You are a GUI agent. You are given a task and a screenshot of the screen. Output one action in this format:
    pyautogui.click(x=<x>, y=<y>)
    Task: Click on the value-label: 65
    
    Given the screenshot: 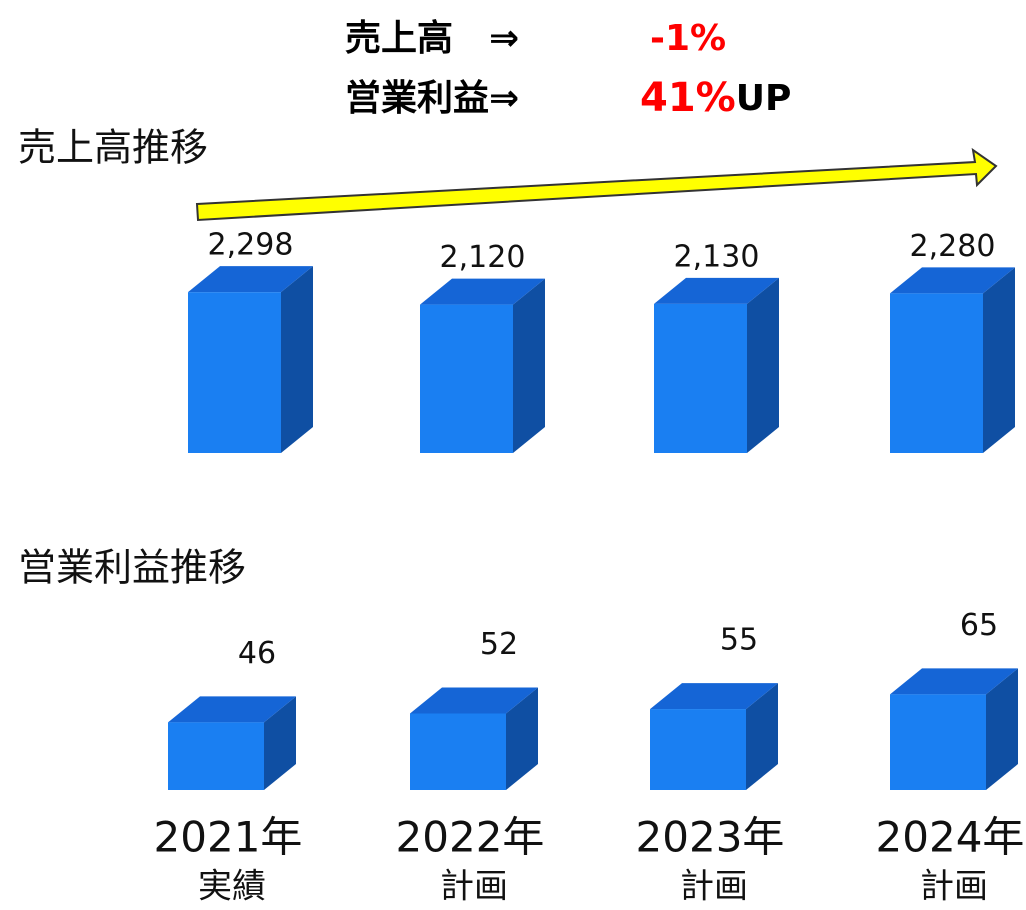 What is the action you would take?
    pyautogui.click(x=979, y=625)
    